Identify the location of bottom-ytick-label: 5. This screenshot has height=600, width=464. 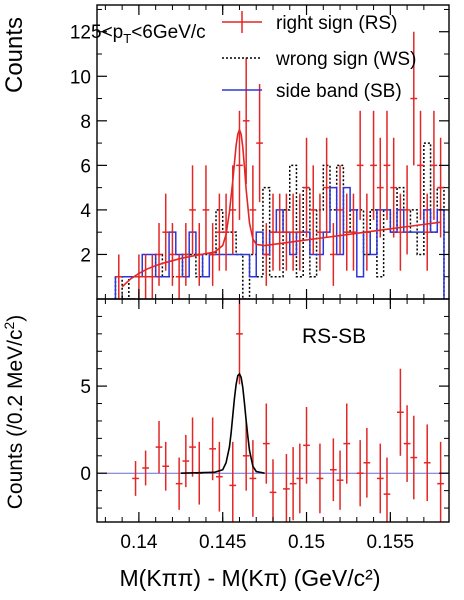
(85, 387).